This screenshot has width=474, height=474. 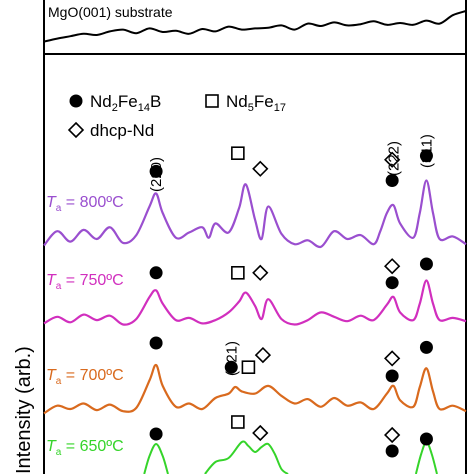 What do you see at coordinates (231, 358) in the screenshot?
I see `peak-label-3: (221)` at bounding box center [231, 358].